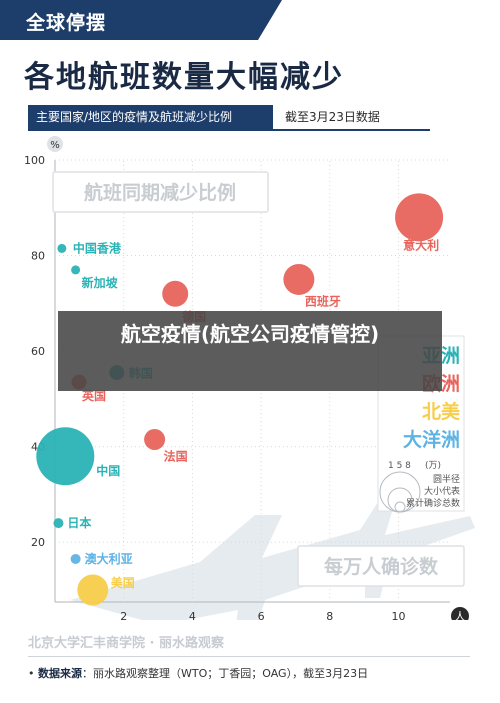  I want to click on data-label-1: 新加坡, so click(100, 282).